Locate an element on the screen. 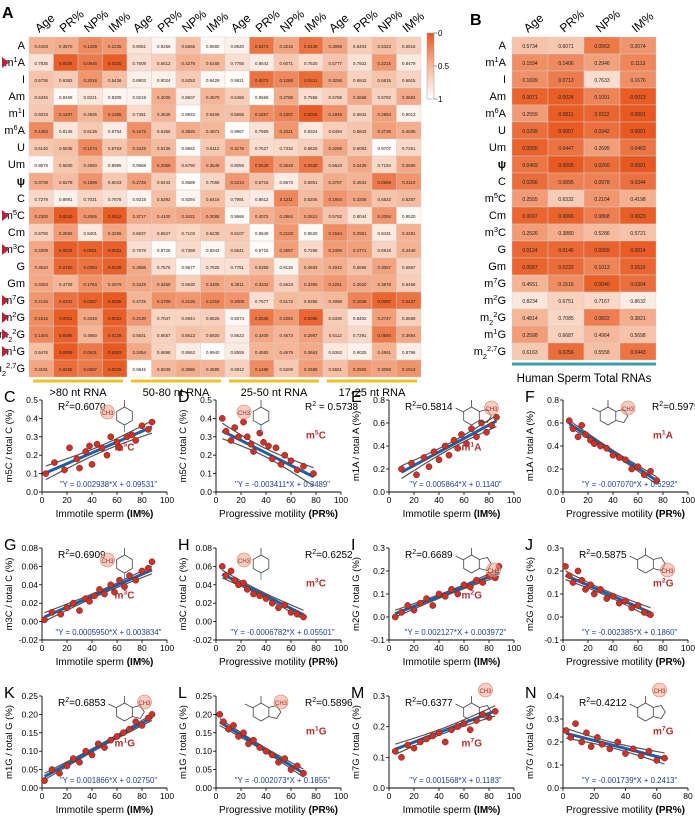 The width and height of the screenshot is (695, 826). heat-cell-value: 0.2812 is located at coordinates (311, 216).